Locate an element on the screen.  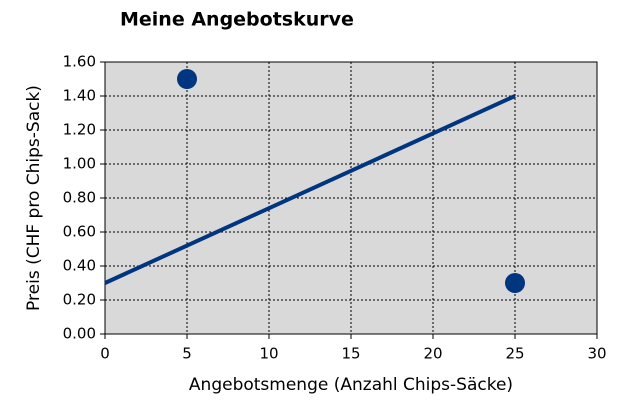
y-tick-label: 0.00 is located at coordinates (79, 334).